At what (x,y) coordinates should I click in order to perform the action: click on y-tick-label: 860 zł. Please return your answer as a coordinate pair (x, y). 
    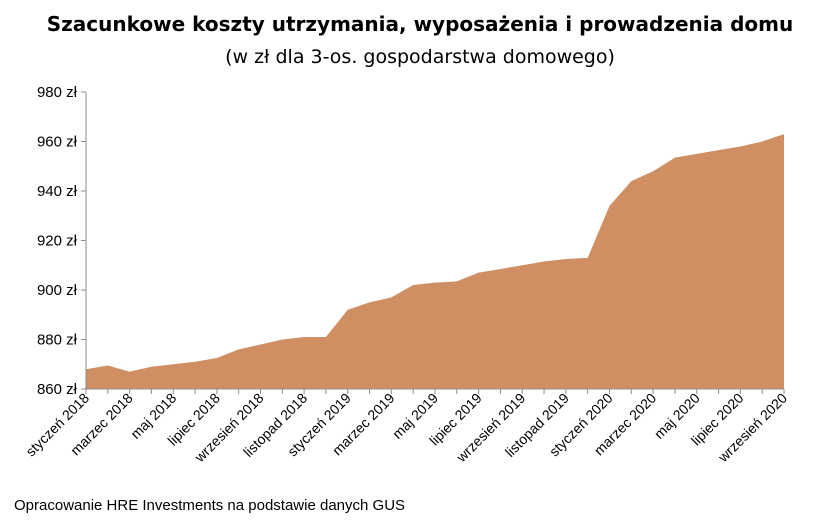
    Looking at the image, I should click on (57, 389).